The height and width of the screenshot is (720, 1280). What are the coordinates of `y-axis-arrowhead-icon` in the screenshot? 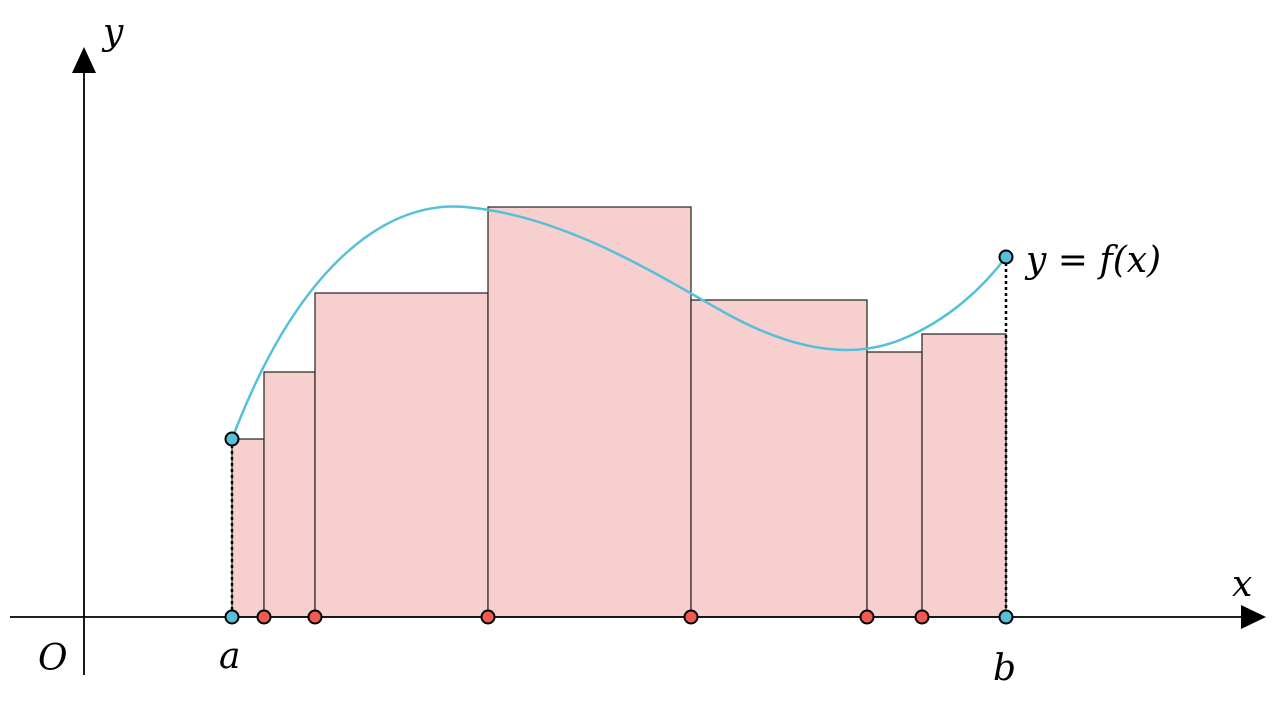 It's located at (84, 60).